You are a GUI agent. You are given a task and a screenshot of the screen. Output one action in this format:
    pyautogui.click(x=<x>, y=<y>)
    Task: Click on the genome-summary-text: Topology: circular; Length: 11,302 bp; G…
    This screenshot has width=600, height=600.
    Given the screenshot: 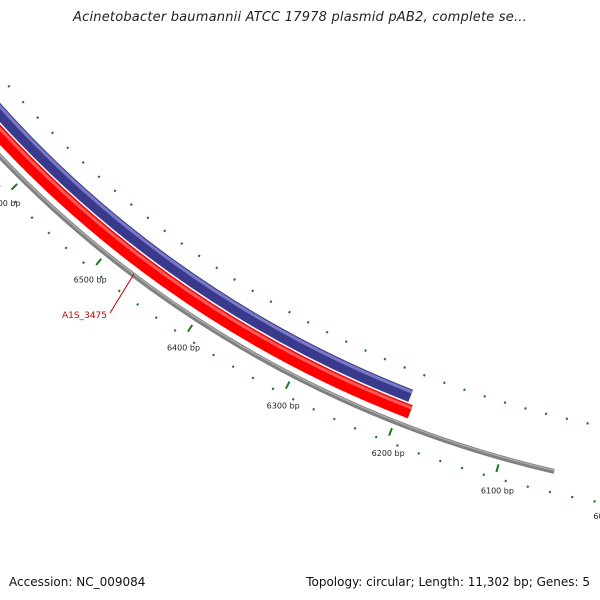 What is the action you would take?
    pyautogui.click(x=448, y=582)
    